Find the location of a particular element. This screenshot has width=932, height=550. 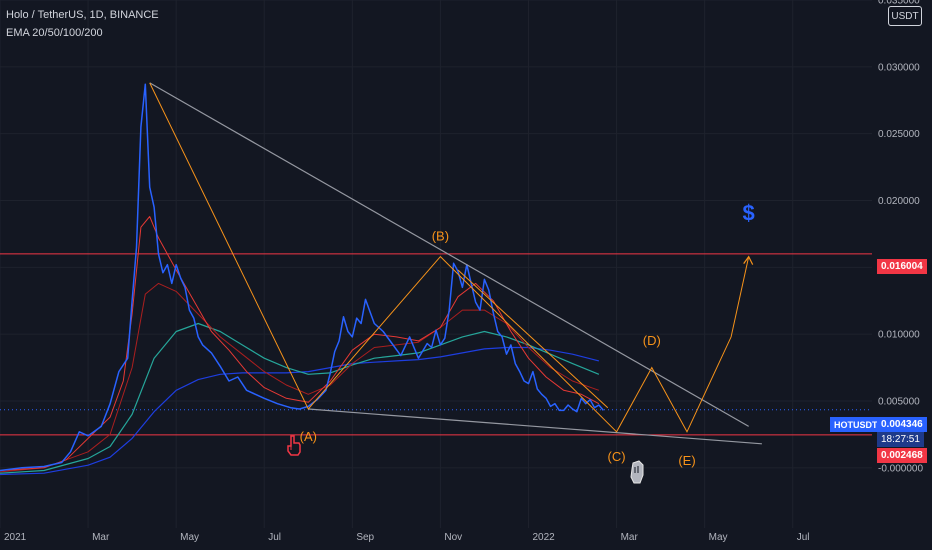

indicator-legend: EMA 20/50/100/200 is located at coordinates (54, 33).